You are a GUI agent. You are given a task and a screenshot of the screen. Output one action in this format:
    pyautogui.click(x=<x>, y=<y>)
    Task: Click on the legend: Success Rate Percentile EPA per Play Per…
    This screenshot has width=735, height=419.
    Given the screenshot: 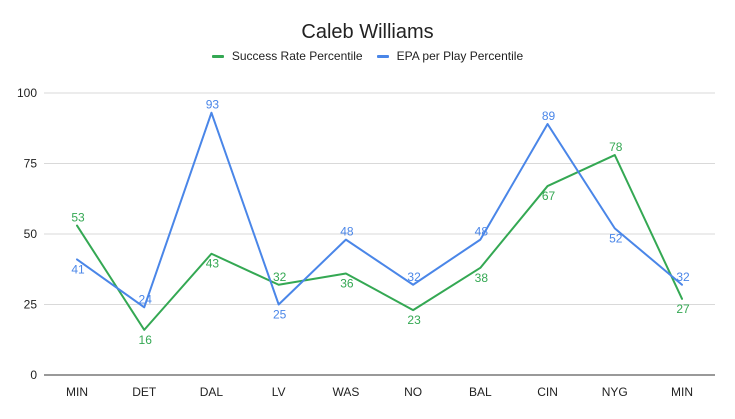 What is the action you would take?
    pyautogui.click(x=367, y=56)
    